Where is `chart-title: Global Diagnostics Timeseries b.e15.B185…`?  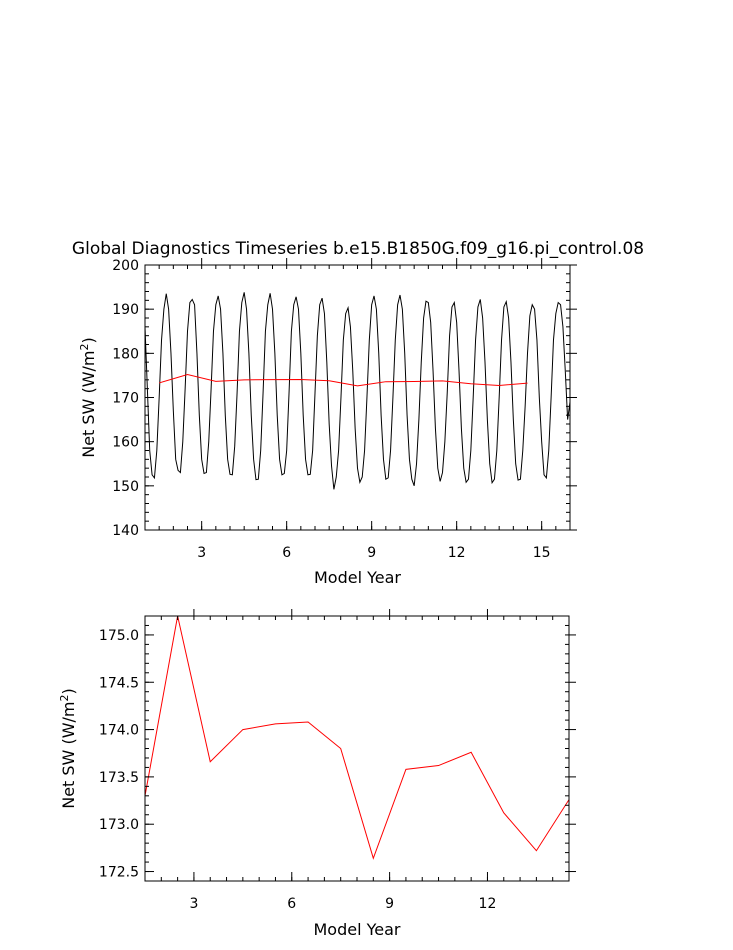
chart-title: Global Diagnostics Timeseries b.e15.B185… is located at coordinates (358, 249).